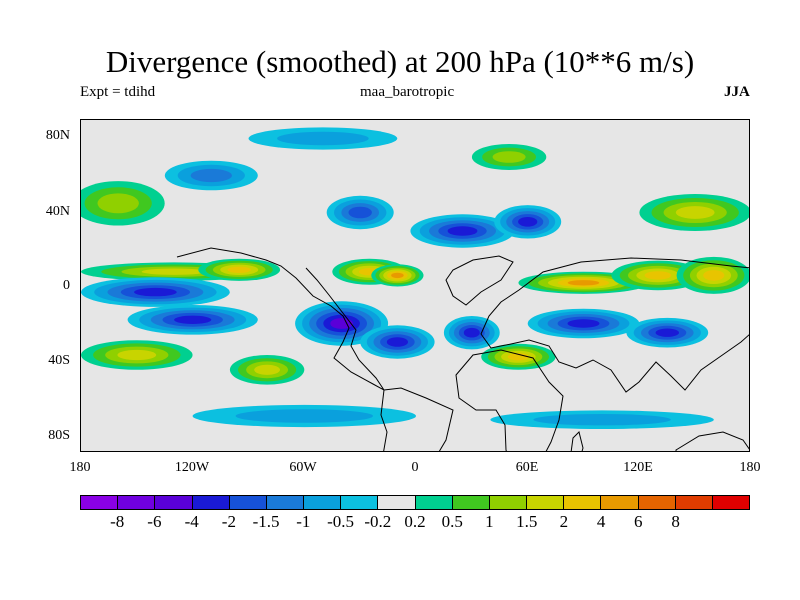 The height and width of the screenshot is (600, 800). I want to click on anomaly-australia, so click(667, 332).